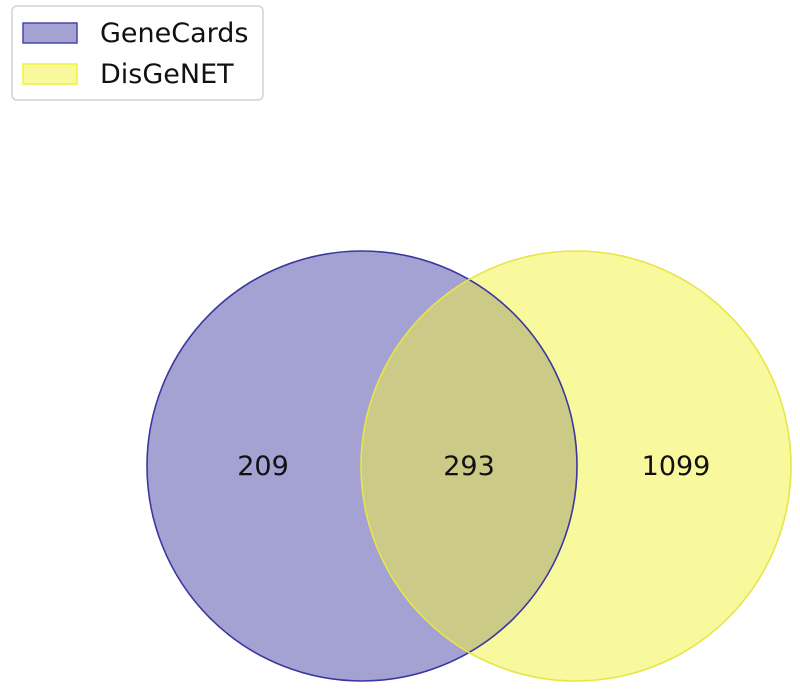  Describe the element at coordinates (676, 466) in the screenshot. I see `region-disgenet-only-count: 1099` at that location.